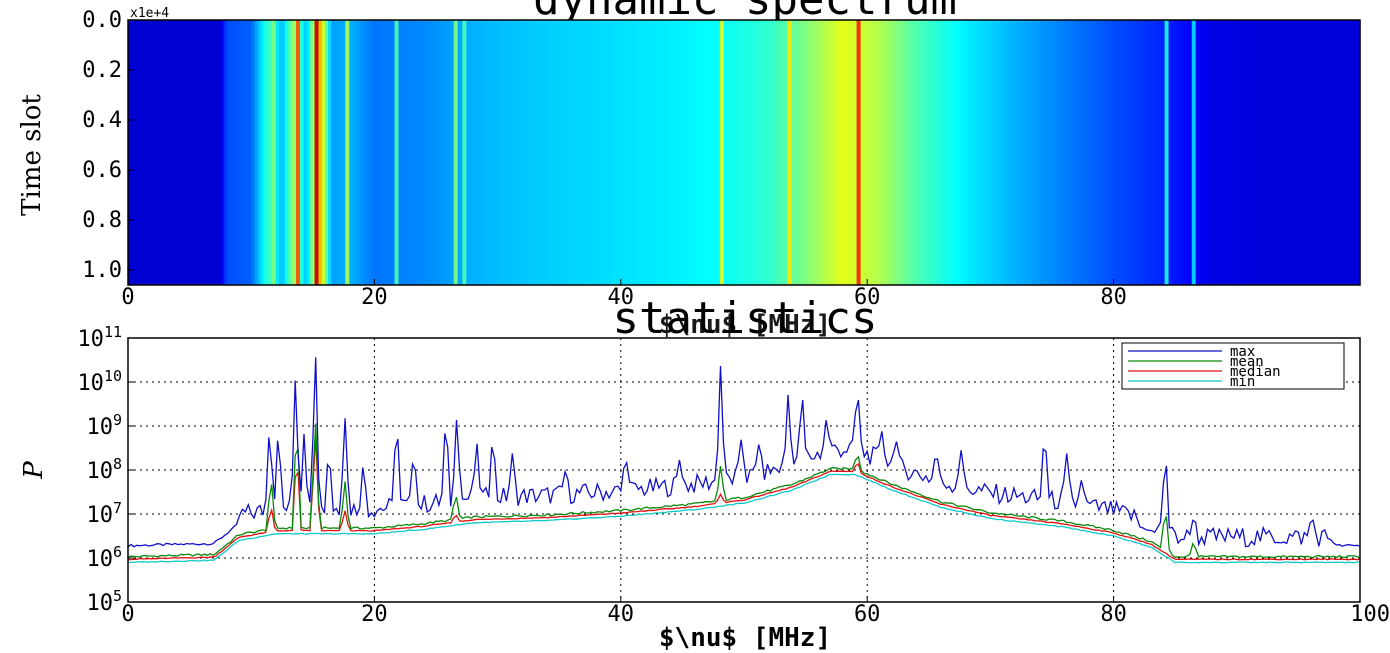 Image resolution: width=1390 pixels, height=653 pixels. I want to click on y-tick-label: 1011, so click(99, 337).